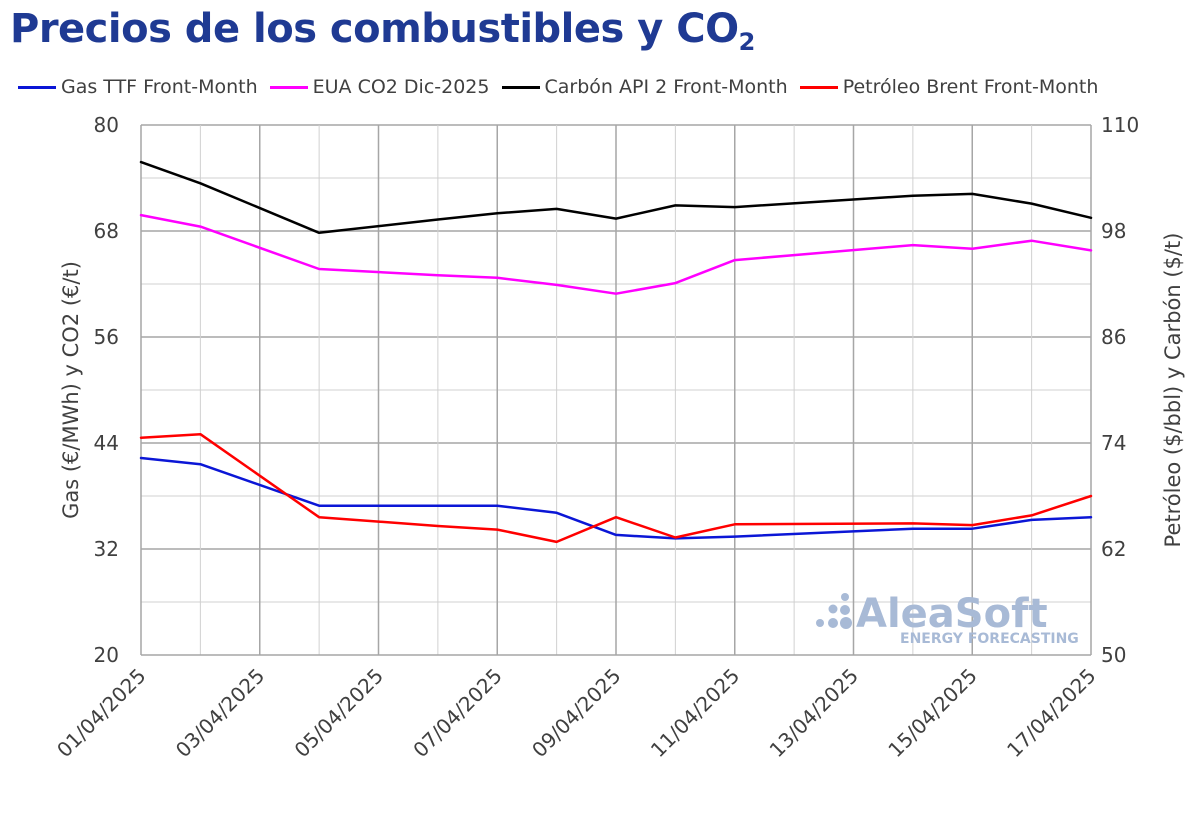 This screenshot has width=1200, height=835. What do you see at coordinates (457, 713) in the screenshot?
I see `x-tick-label: 07/04/2025` at bounding box center [457, 713].